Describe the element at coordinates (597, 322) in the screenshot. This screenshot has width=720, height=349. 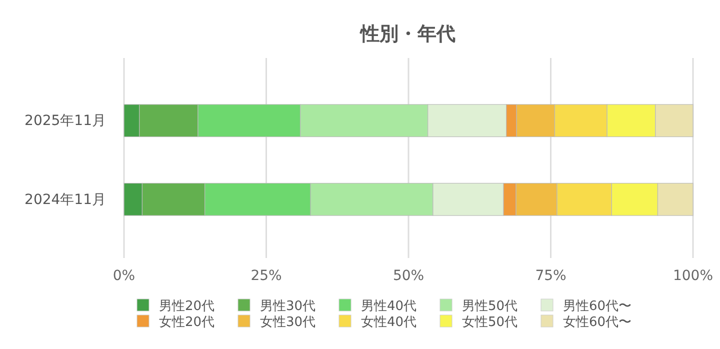
I see `legend-label: 女性60代〜` at that location.